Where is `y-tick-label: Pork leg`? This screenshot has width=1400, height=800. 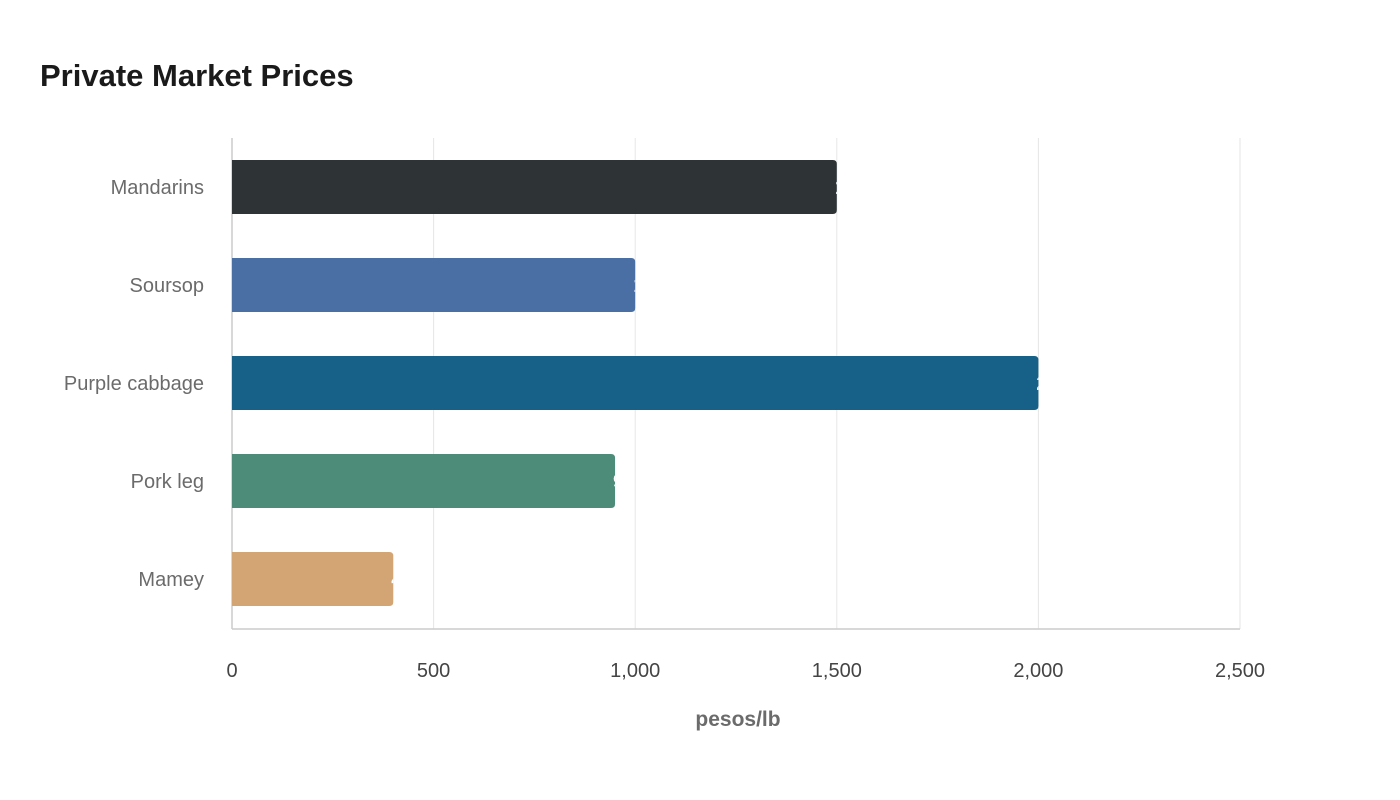 y-tick-label: Pork leg is located at coordinates (167, 482).